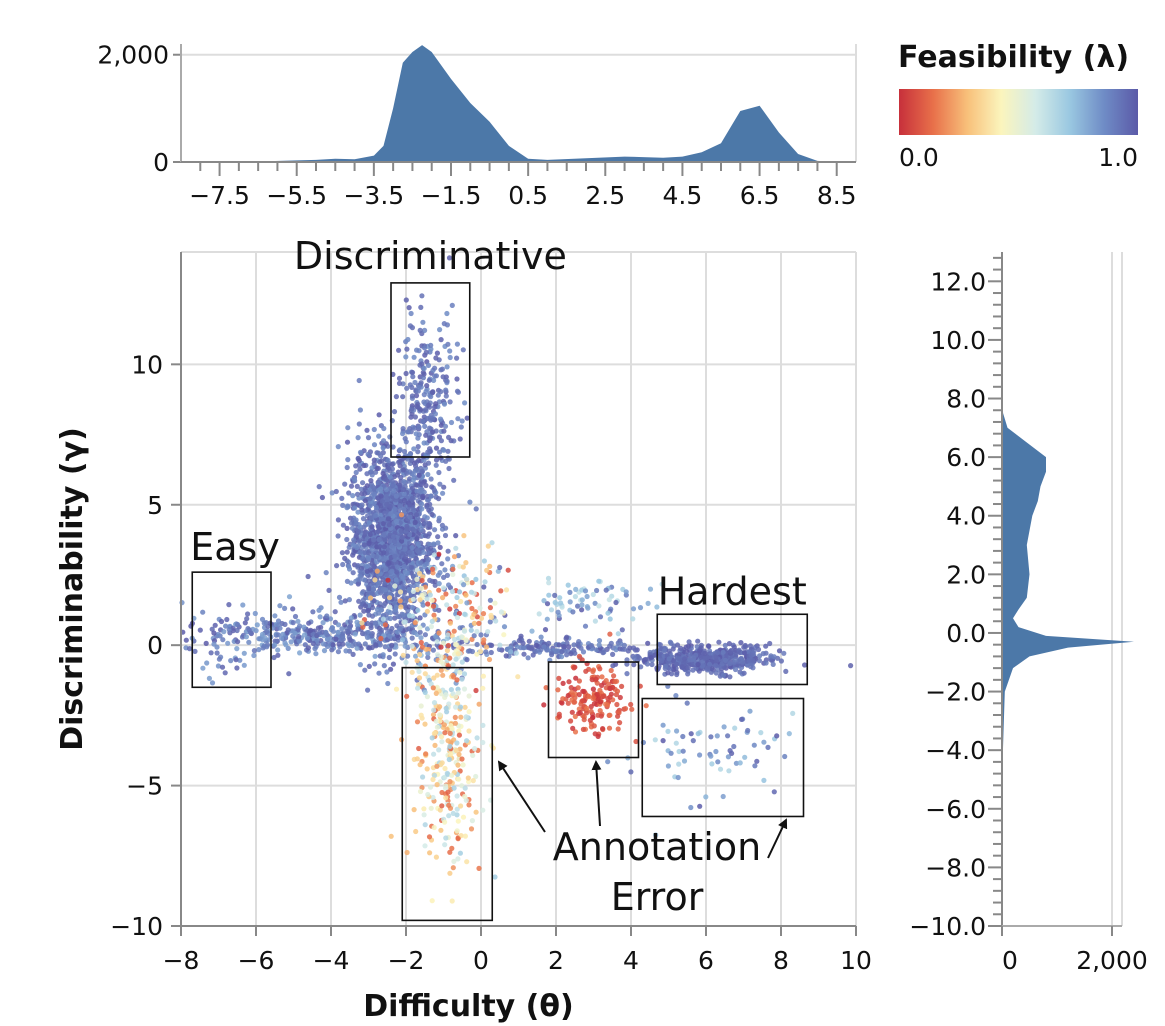 The height and width of the screenshot is (1026, 1165). I want to click on right-ytick-label: −4.0, so click(955, 750).